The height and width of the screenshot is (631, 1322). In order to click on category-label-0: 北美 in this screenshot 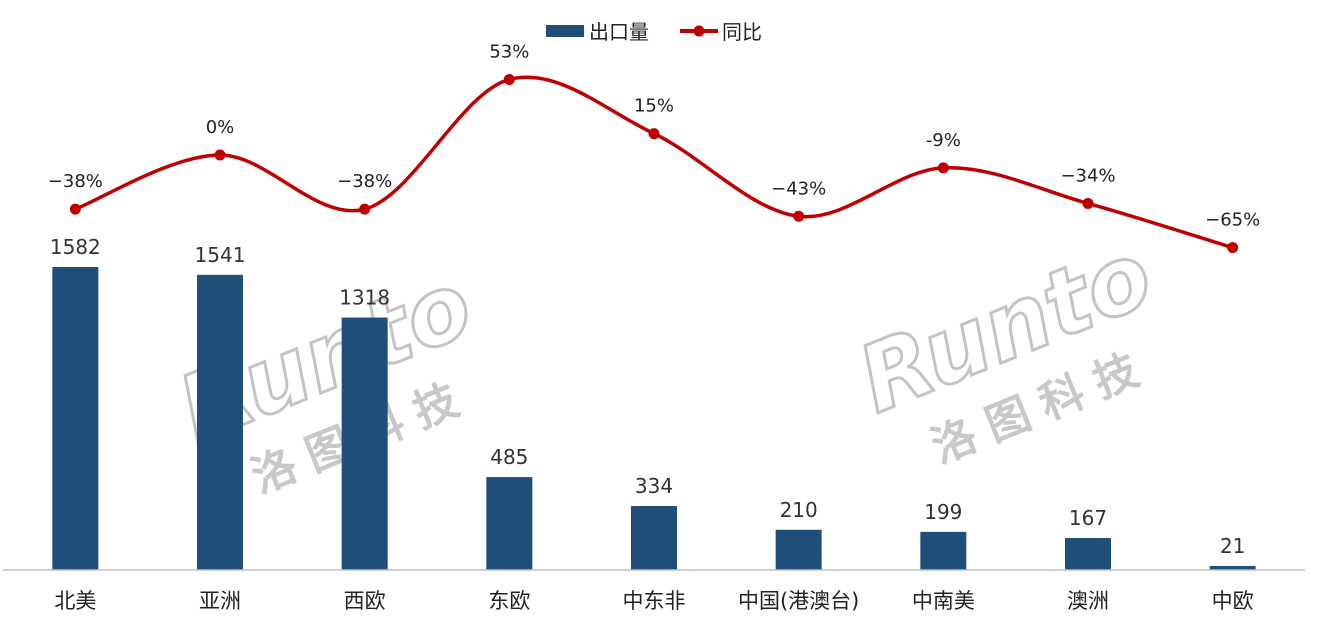, I will do `click(75, 601)`.